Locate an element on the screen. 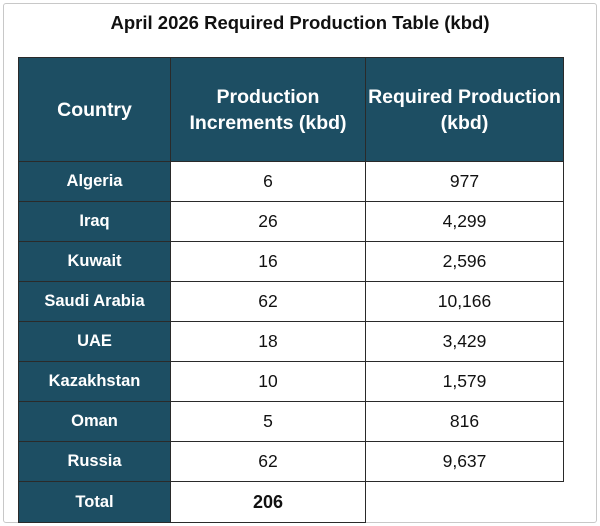 This screenshot has height=526, width=600. header-required-production: Required Production (kbd) is located at coordinates (464, 109).